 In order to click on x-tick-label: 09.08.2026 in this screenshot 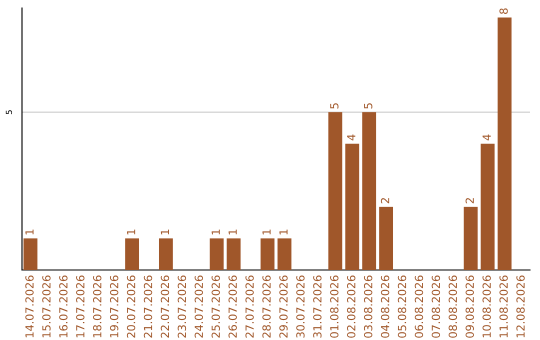, I will do `click(470, 307)`.